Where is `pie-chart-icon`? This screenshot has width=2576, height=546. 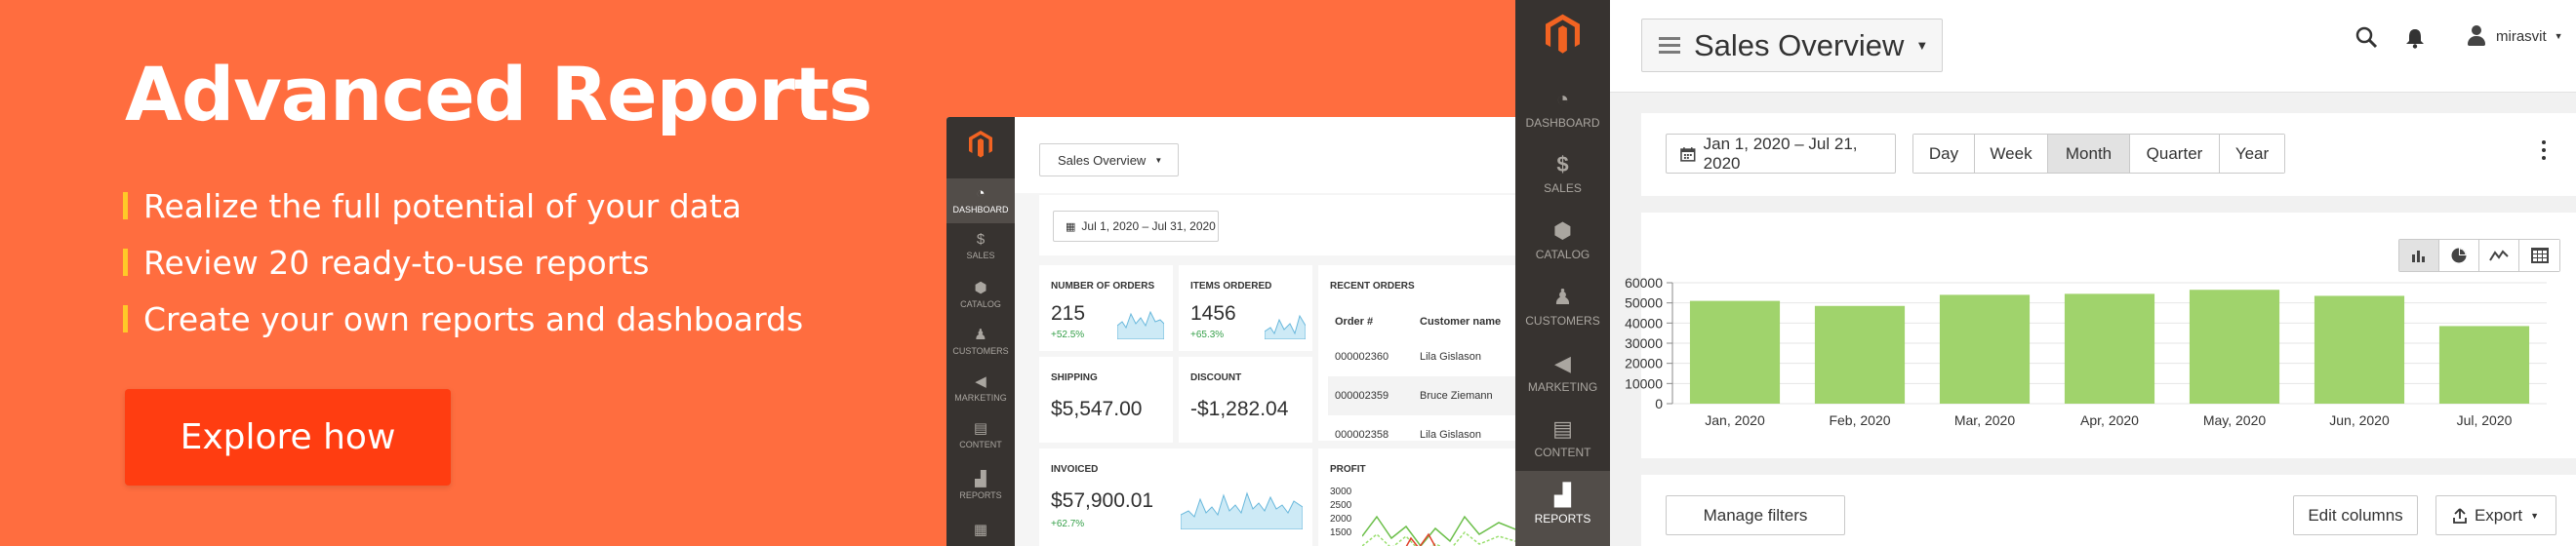
pie-chart-icon is located at coordinates (2459, 255).